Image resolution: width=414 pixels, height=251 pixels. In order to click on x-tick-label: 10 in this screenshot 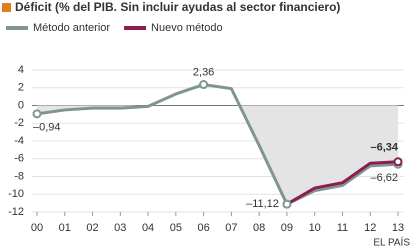, I will do `click(315, 228)`.